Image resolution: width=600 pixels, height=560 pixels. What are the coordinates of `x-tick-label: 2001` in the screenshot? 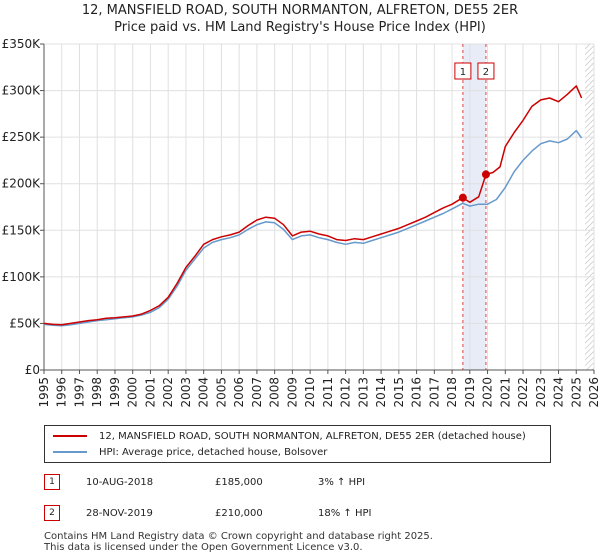 It's located at (150, 392).